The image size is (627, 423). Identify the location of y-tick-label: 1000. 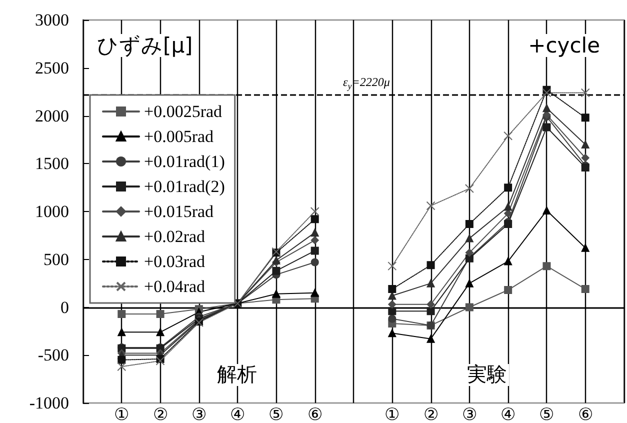
(52, 211).